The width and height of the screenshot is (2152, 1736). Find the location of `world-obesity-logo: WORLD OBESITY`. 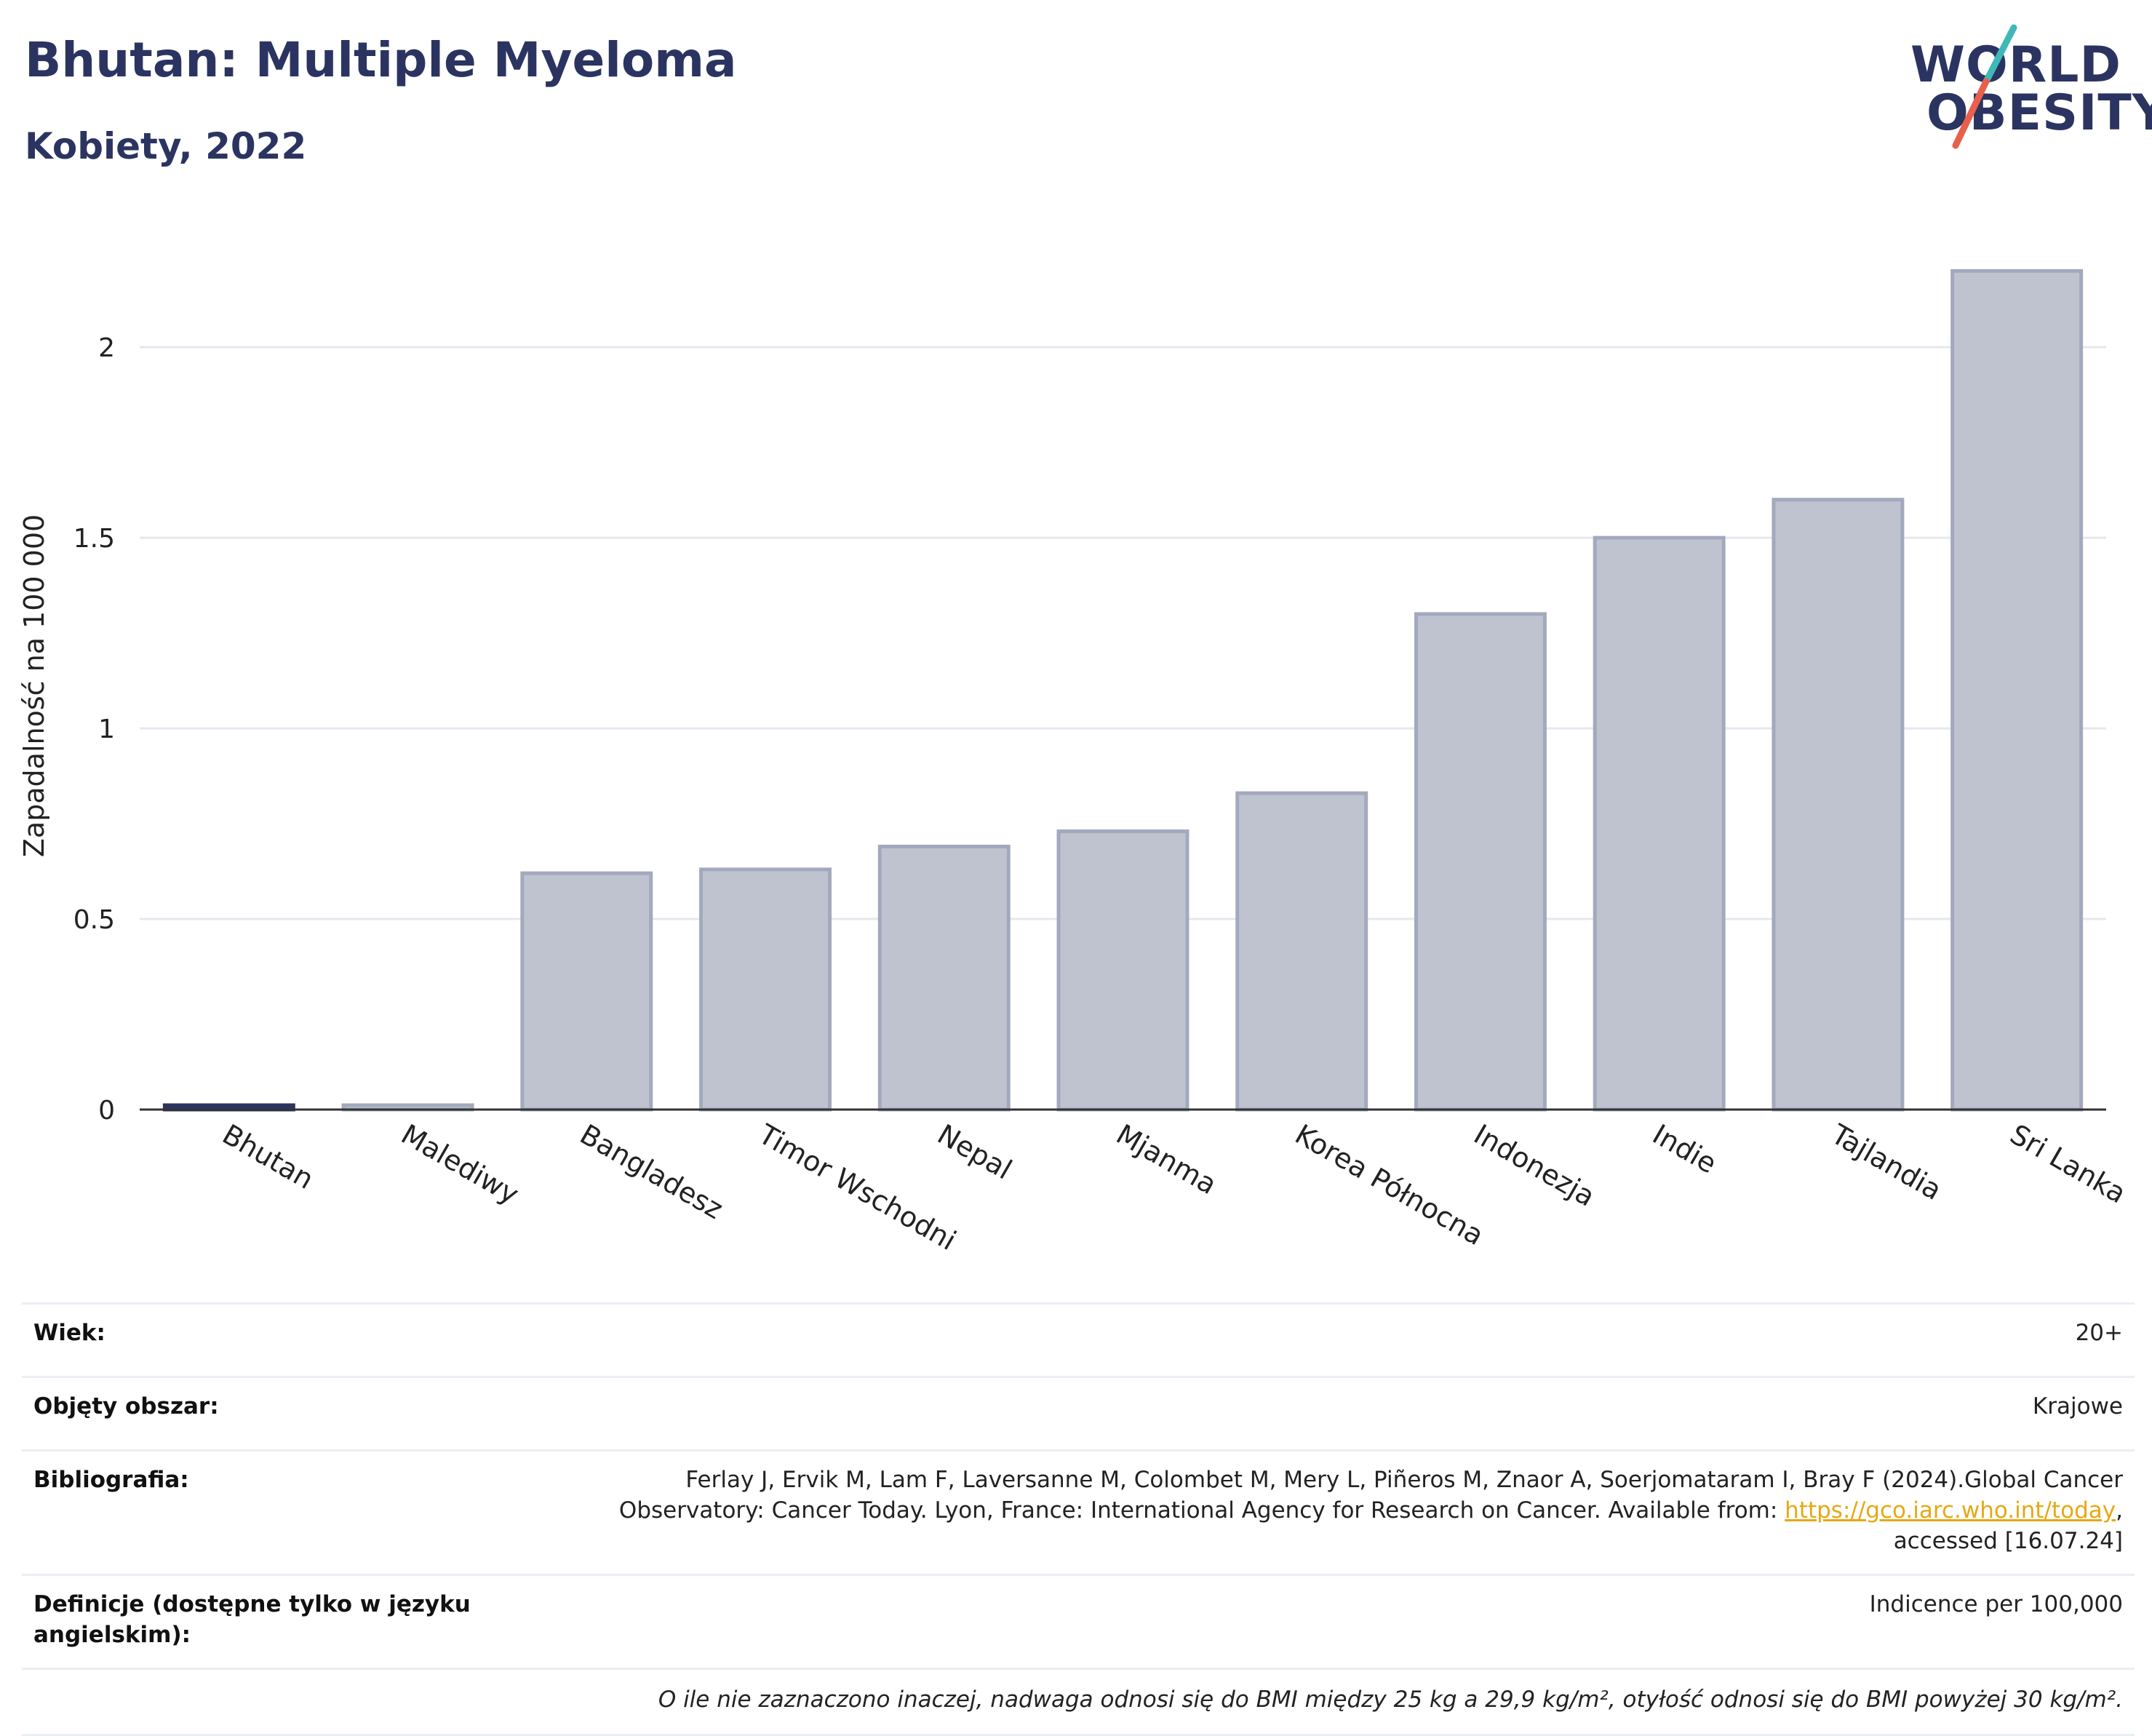

world-obesity-logo: WORLD OBESITY is located at coordinates (2026, 87).